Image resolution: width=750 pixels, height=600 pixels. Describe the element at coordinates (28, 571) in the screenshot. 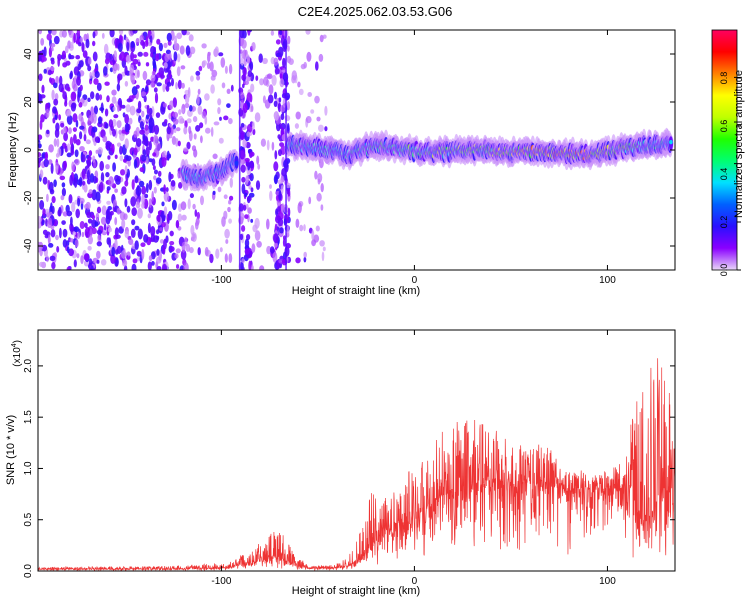

I see `snr-y-tick-label: 0.0` at that location.